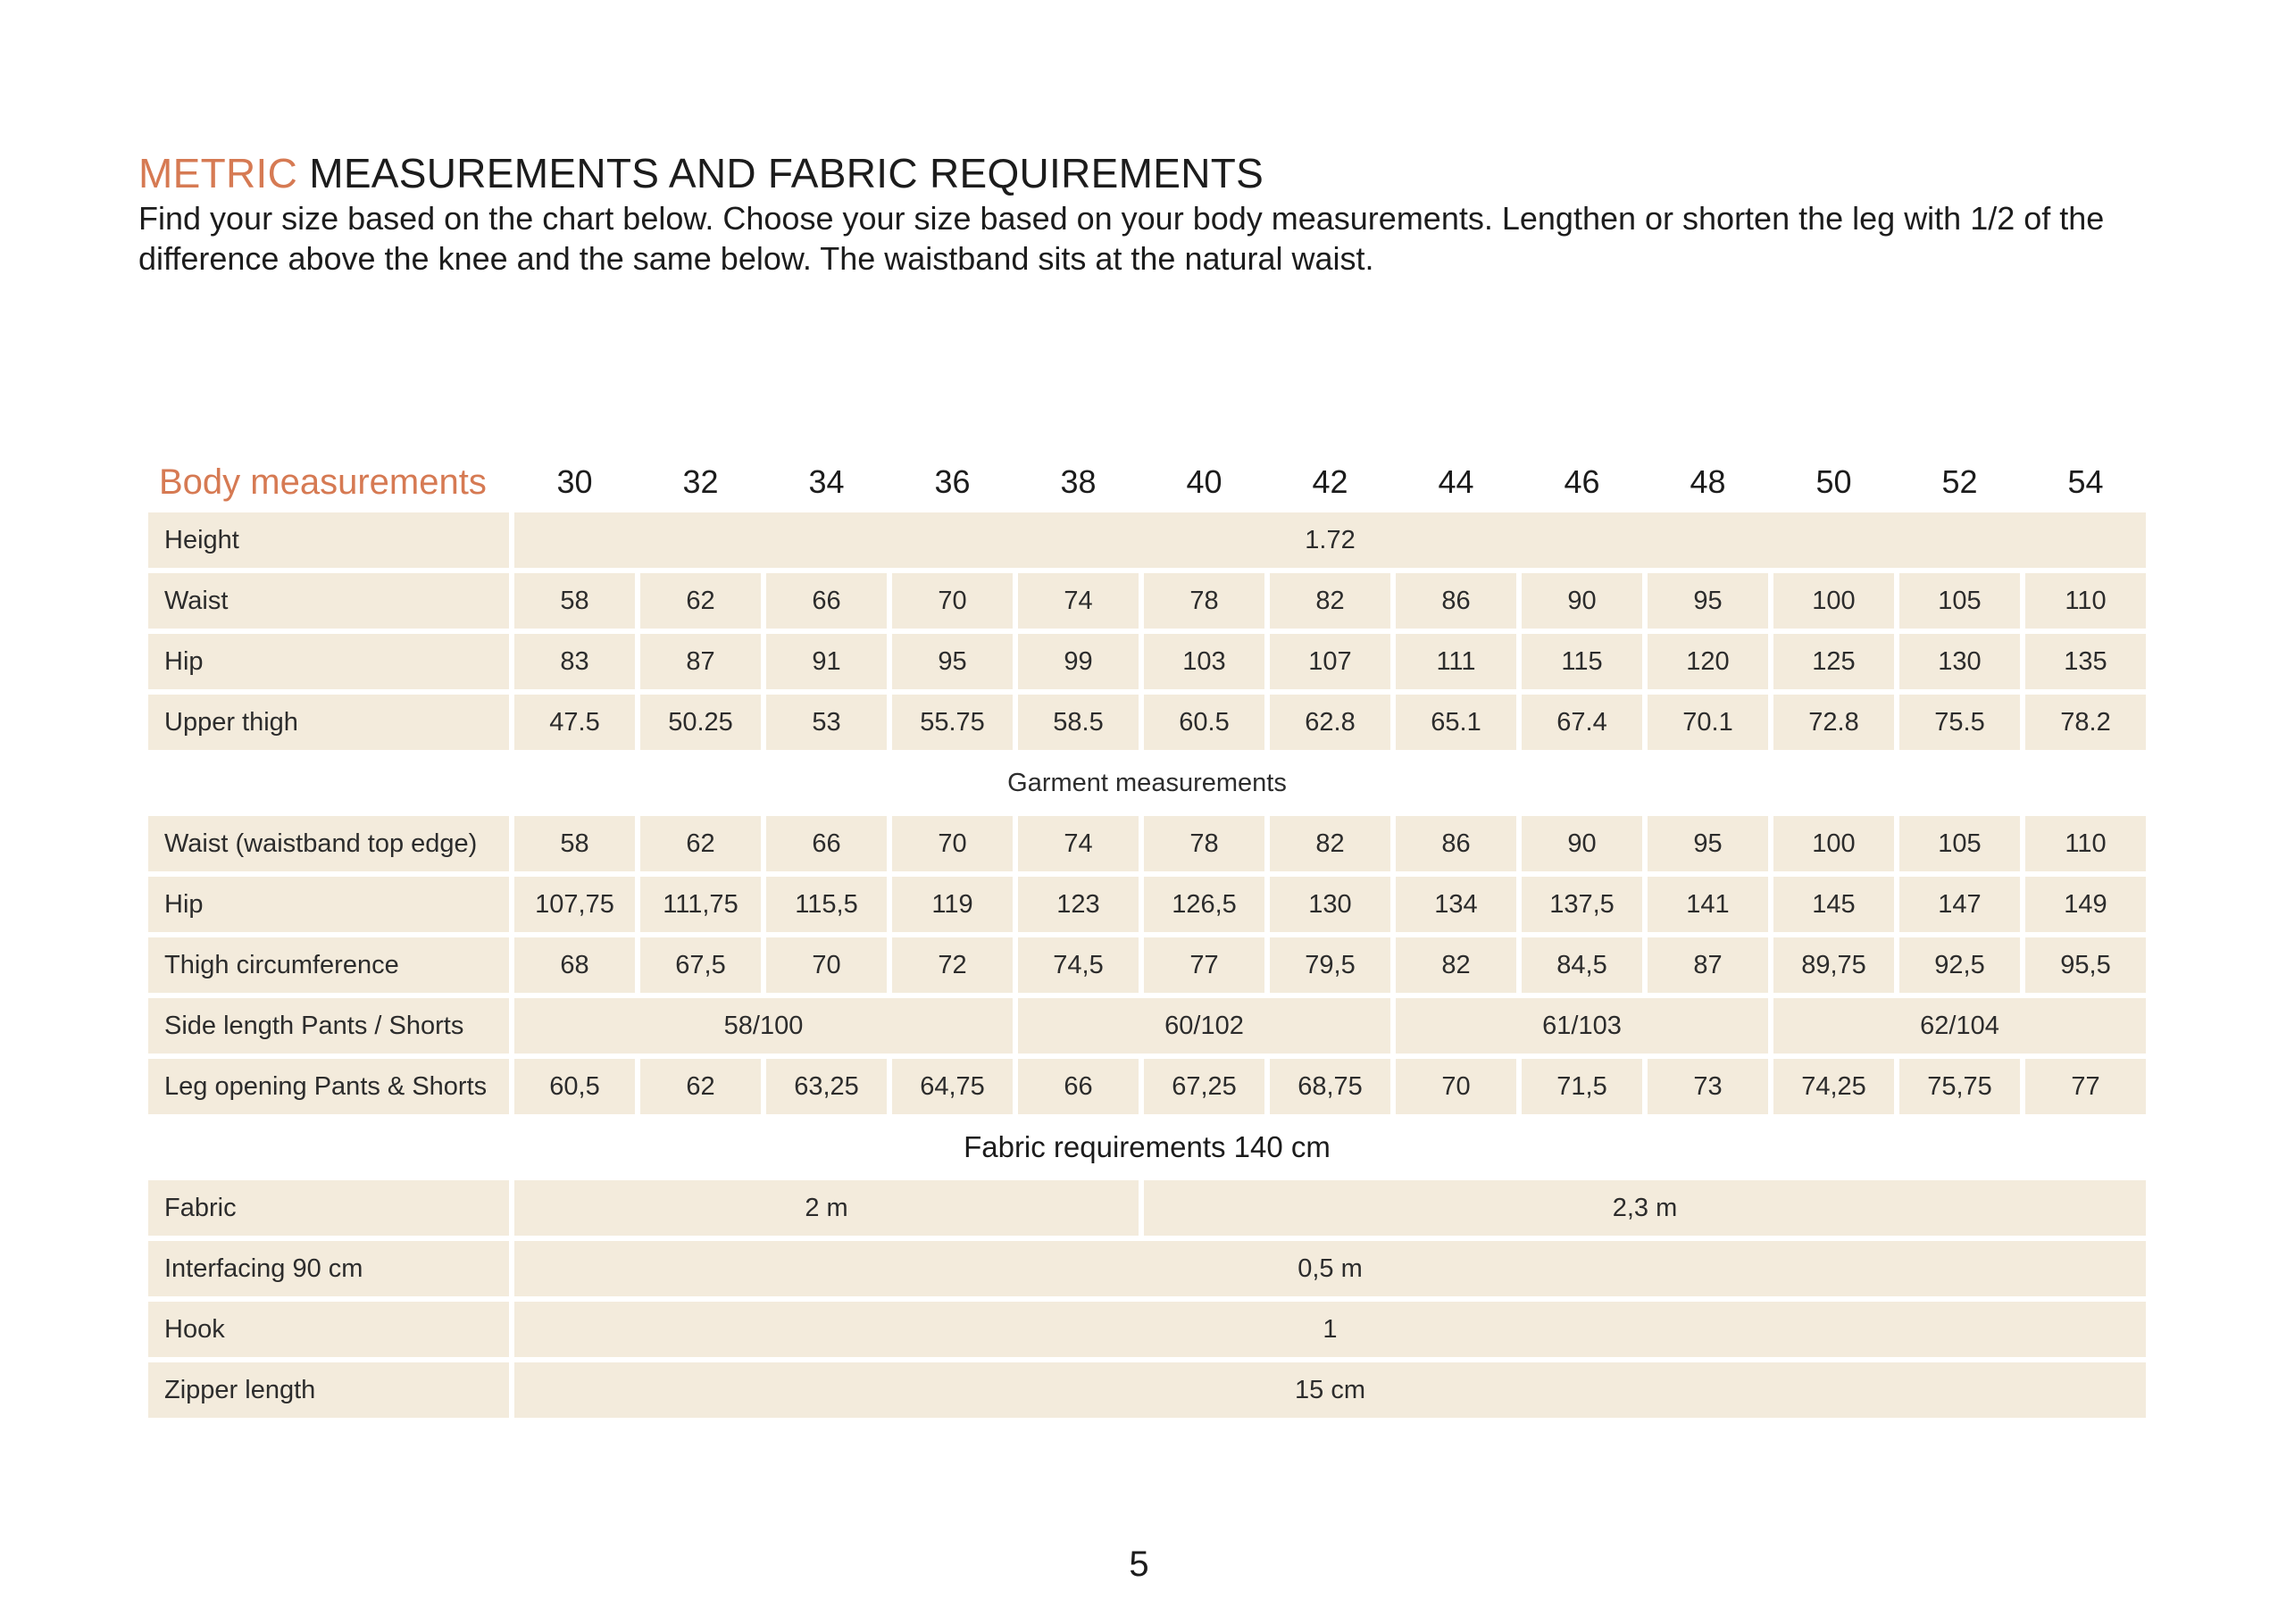 The width and height of the screenshot is (2278, 1624). What do you see at coordinates (1833, 904) in the screenshot?
I see `table-cell: 145` at bounding box center [1833, 904].